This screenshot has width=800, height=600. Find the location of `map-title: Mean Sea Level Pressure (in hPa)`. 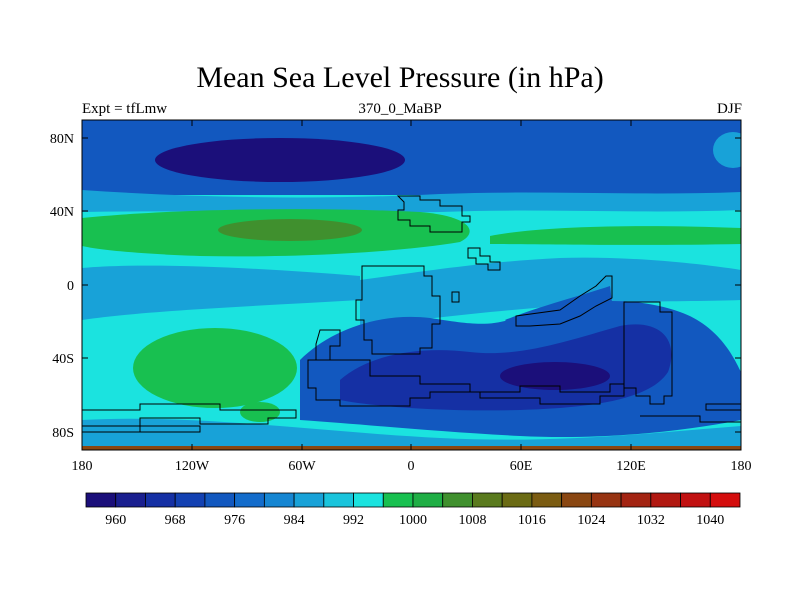

map-title: Mean Sea Level Pressure (in hPa) is located at coordinates (400, 77).